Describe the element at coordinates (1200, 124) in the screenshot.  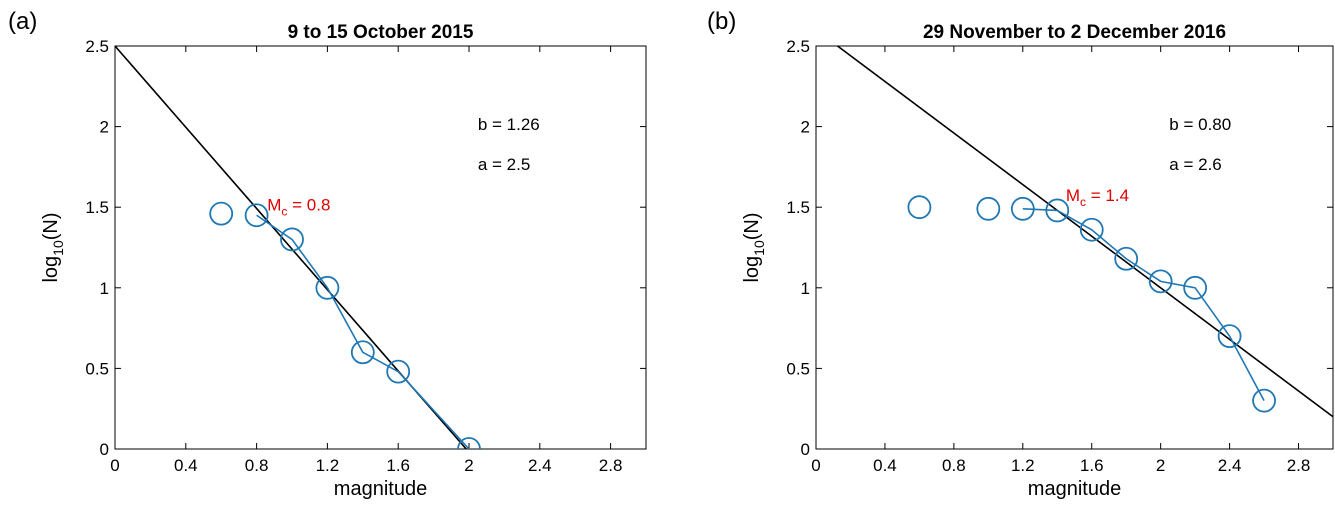
I see `b-value-annotation: b = 0.80` at that location.